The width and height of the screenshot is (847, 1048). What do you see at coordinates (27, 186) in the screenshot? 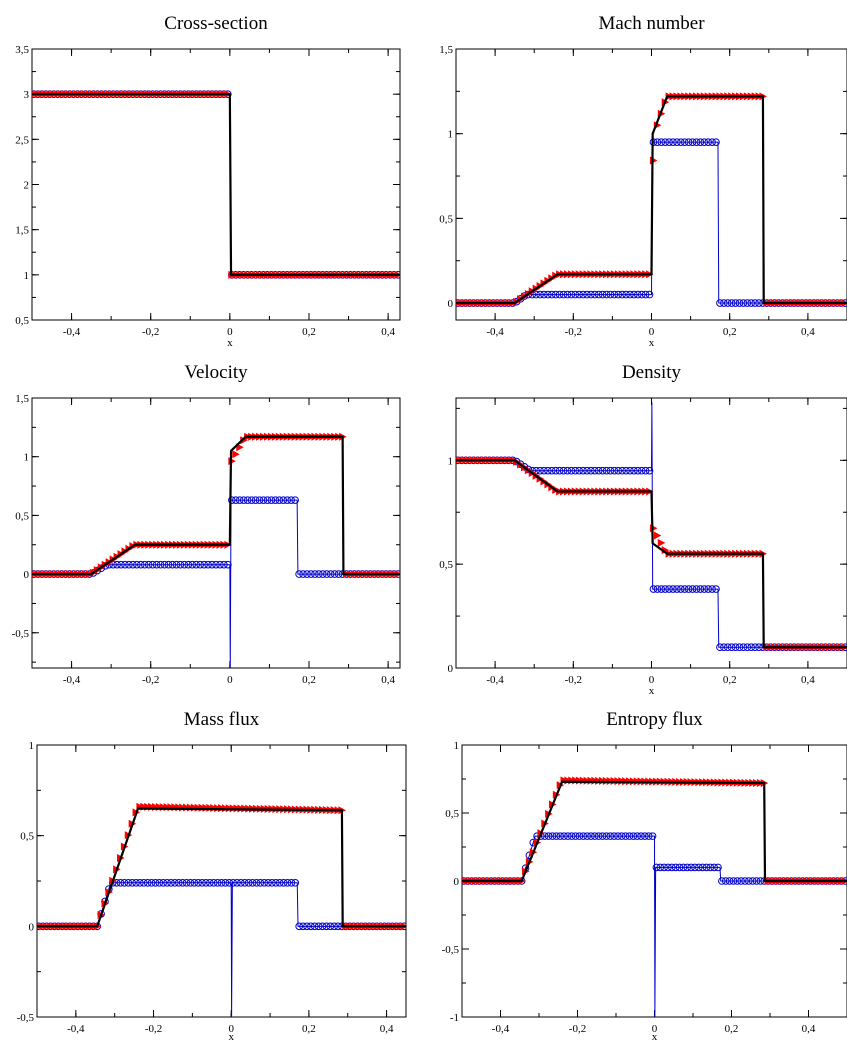
I see `y-tick-label: 2` at bounding box center [27, 186].